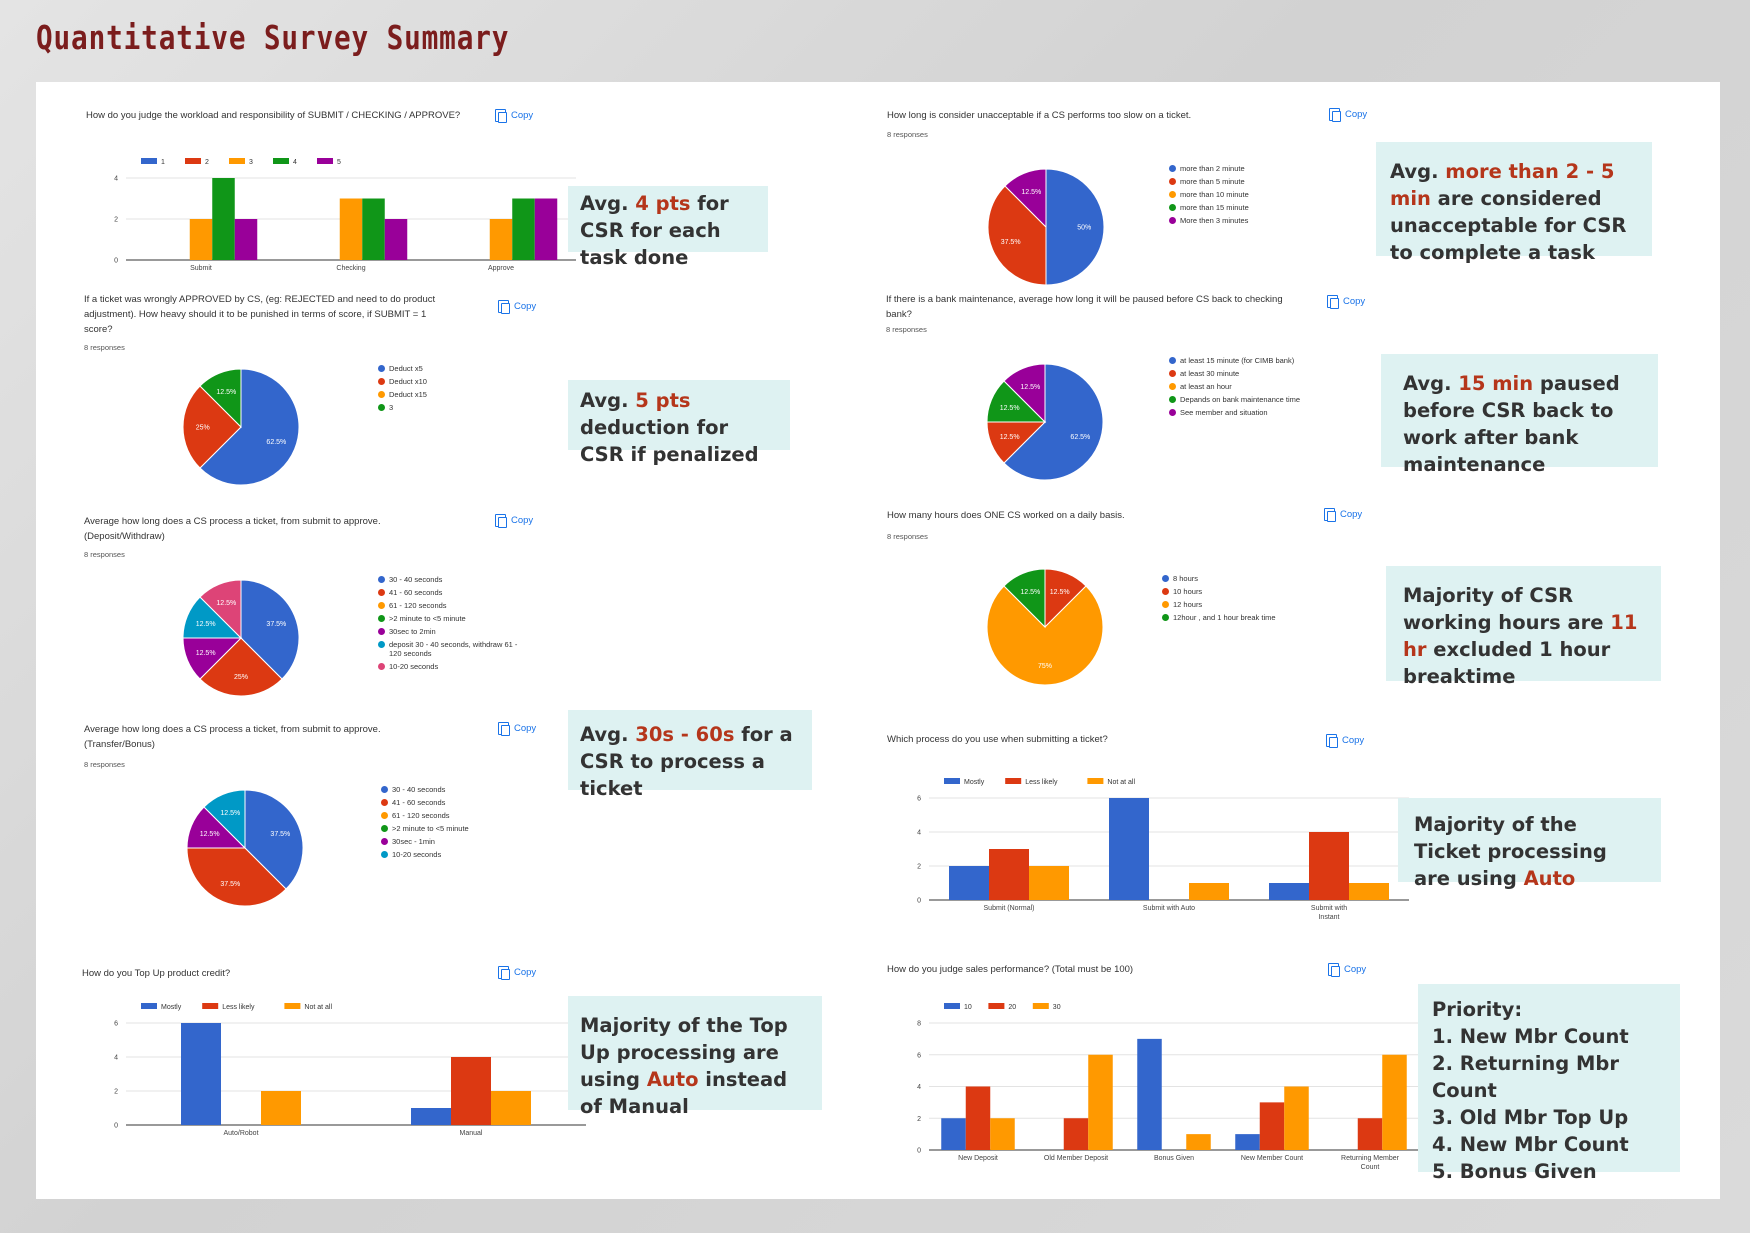  I want to click on x-tick-label: Instant, so click(1328, 917).